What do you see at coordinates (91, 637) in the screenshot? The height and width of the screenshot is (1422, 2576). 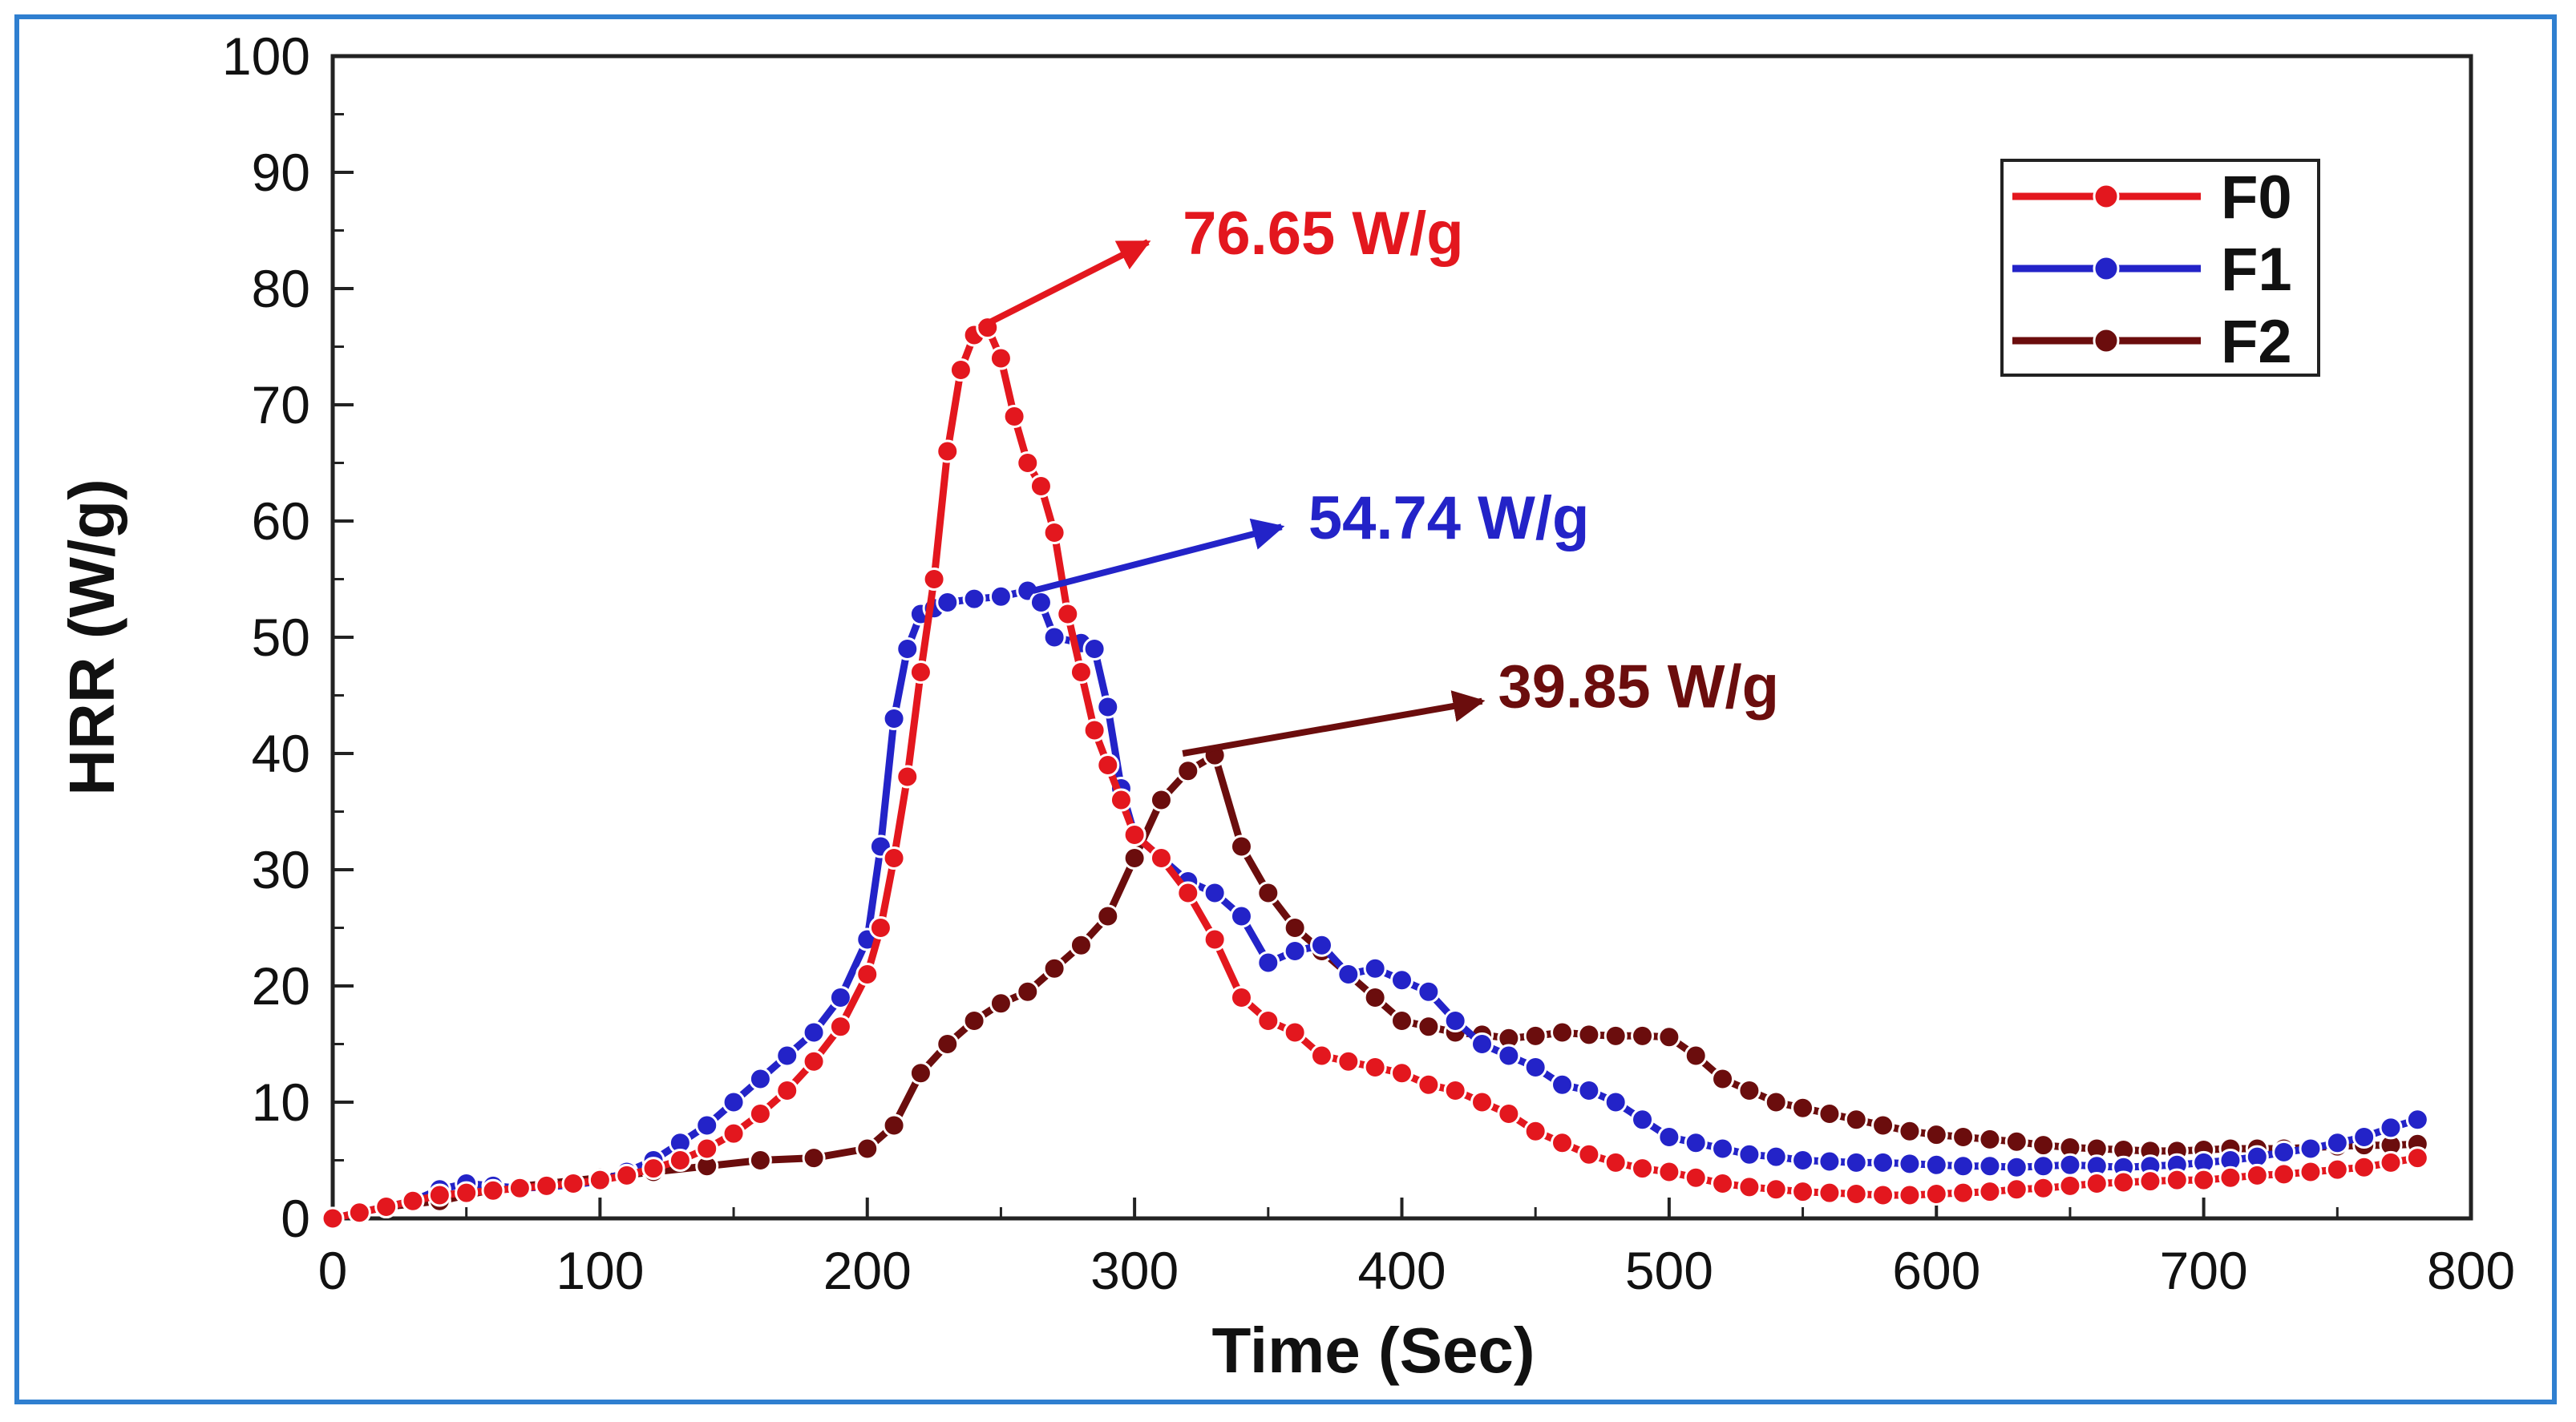 I see `y-axis-label: HRR (W/g)` at bounding box center [91, 637].